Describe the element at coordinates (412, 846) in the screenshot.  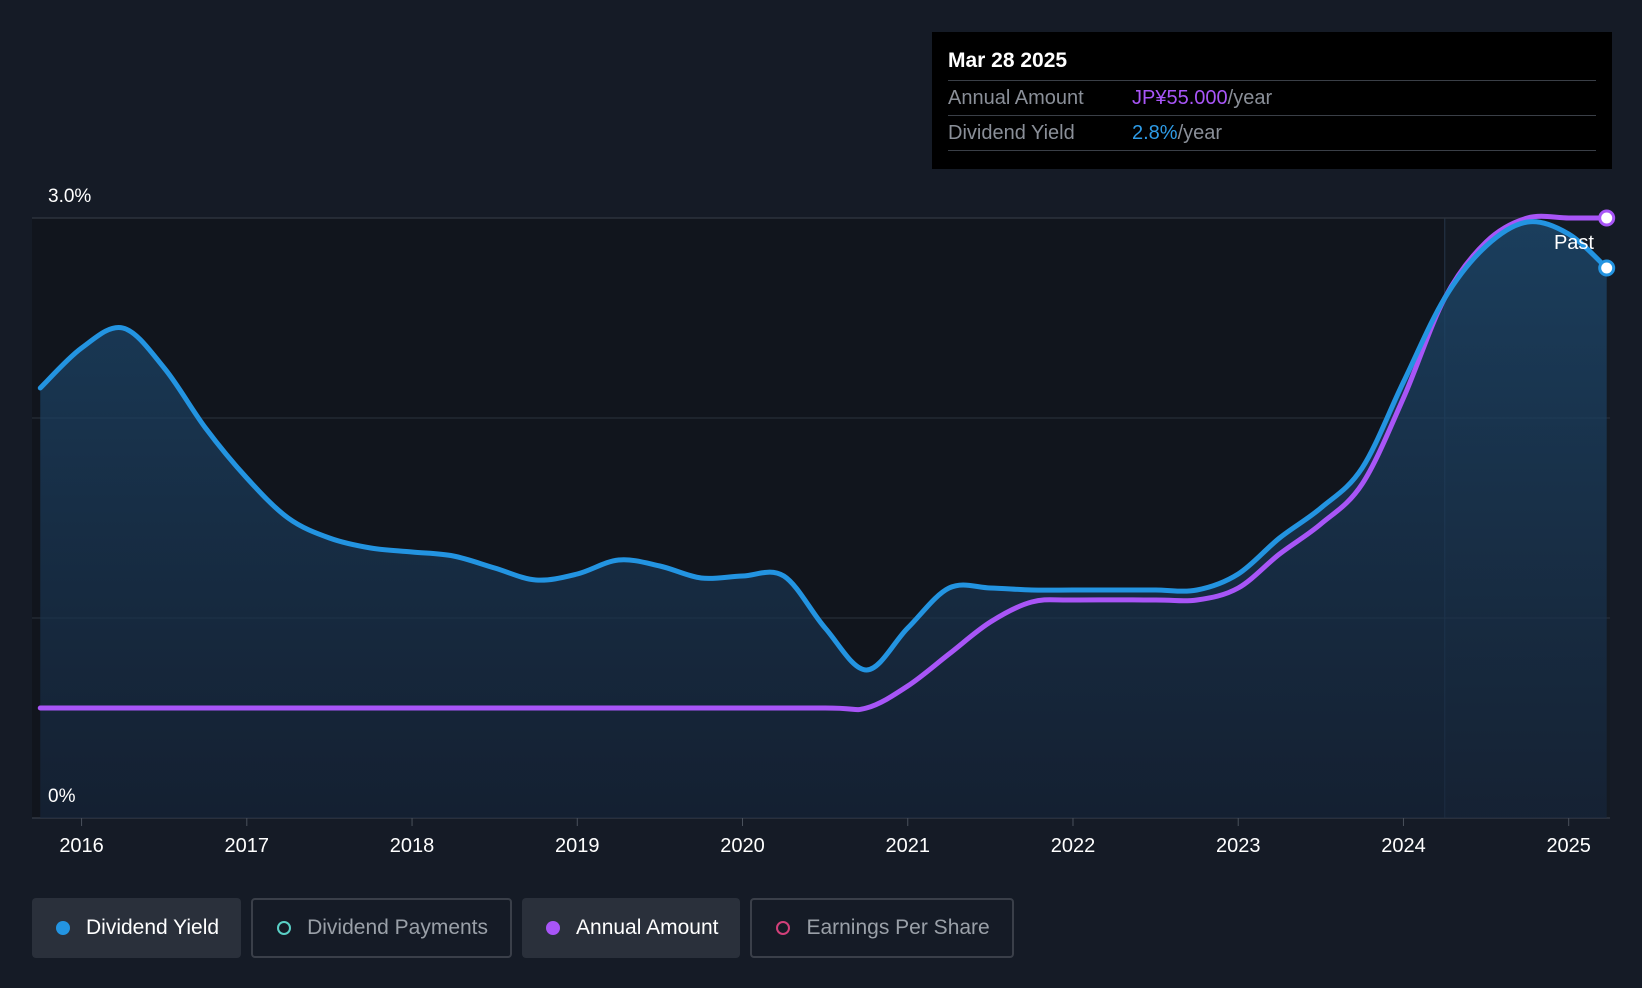
I see `x-tick-label: 2018` at that location.